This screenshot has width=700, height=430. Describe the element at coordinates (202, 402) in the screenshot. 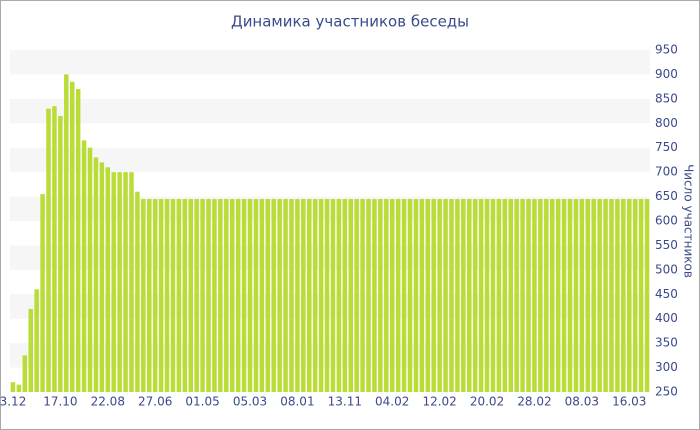

I see `x-tick-label: 01.05` at that location.